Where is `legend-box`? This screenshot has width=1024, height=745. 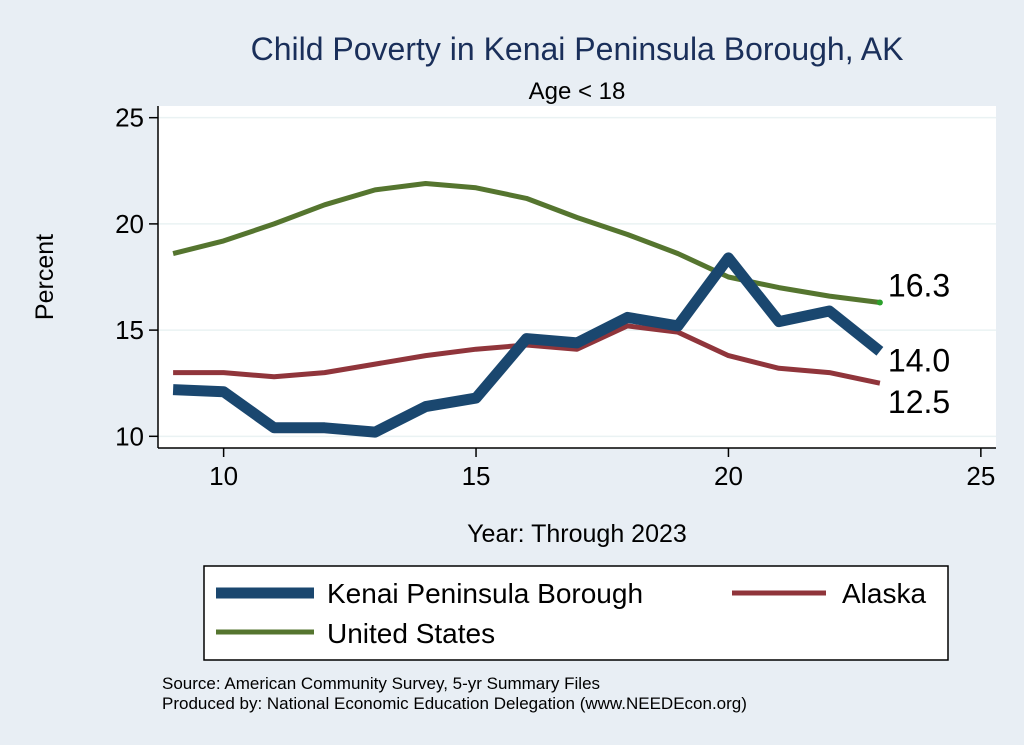 legend-box is located at coordinates (576, 613).